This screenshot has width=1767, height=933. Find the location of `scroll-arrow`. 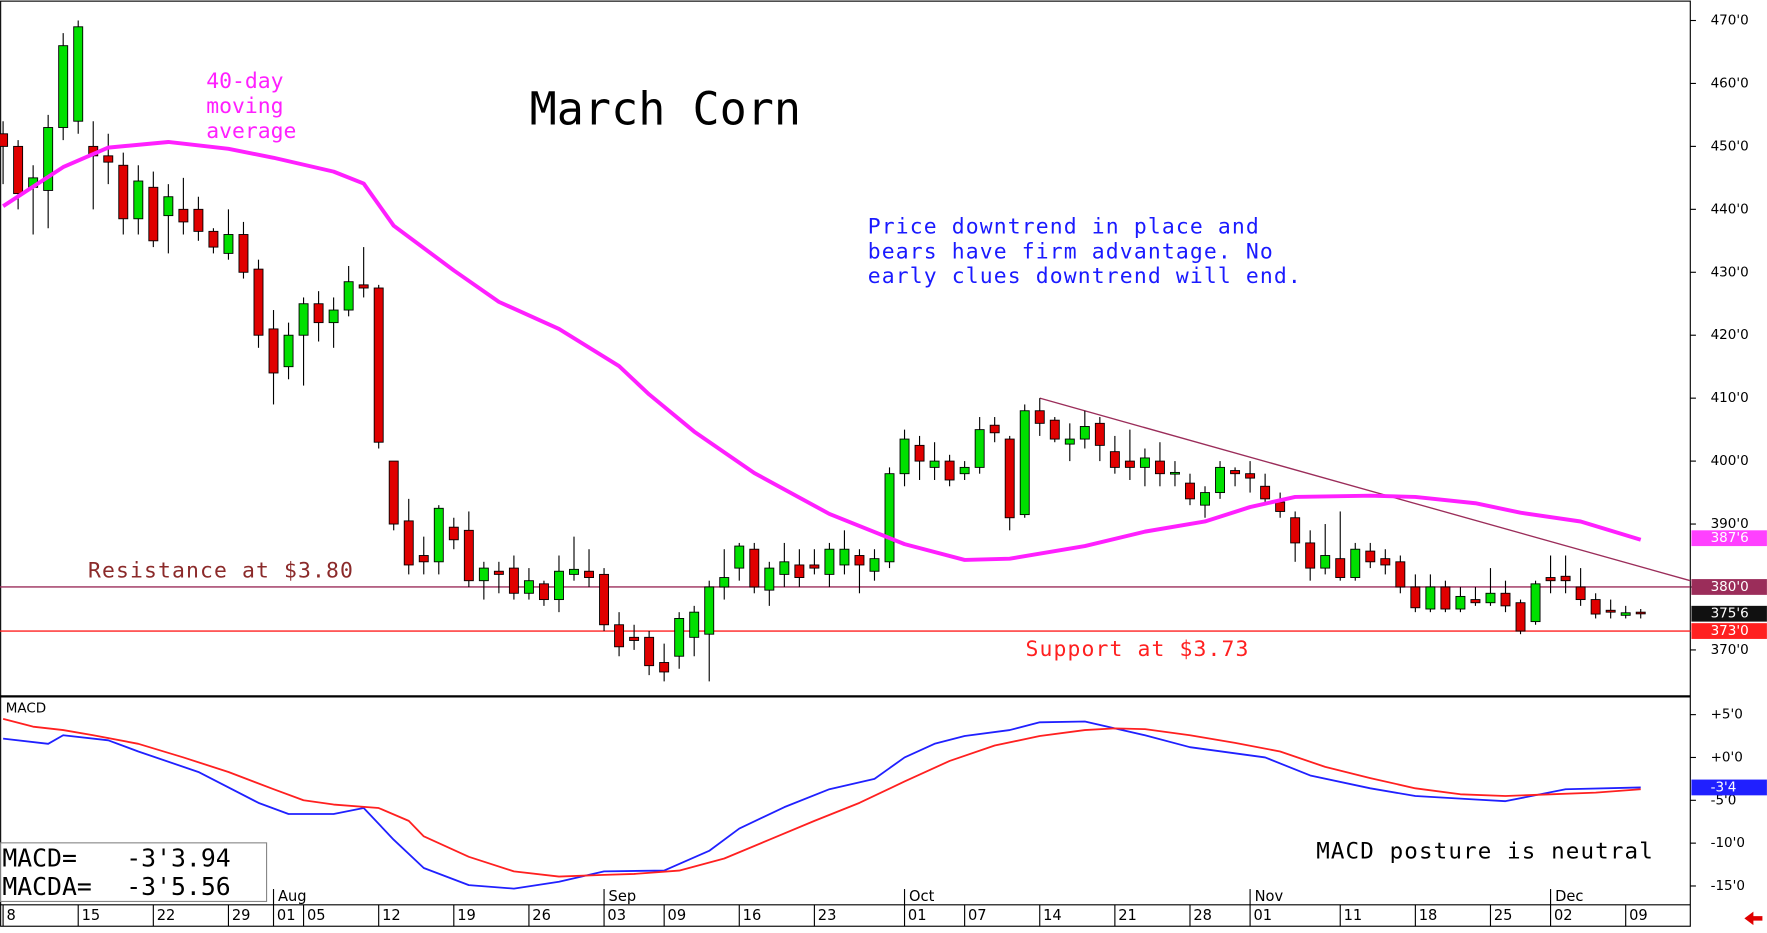

scroll-arrow is located at coordinates (1753, 918).